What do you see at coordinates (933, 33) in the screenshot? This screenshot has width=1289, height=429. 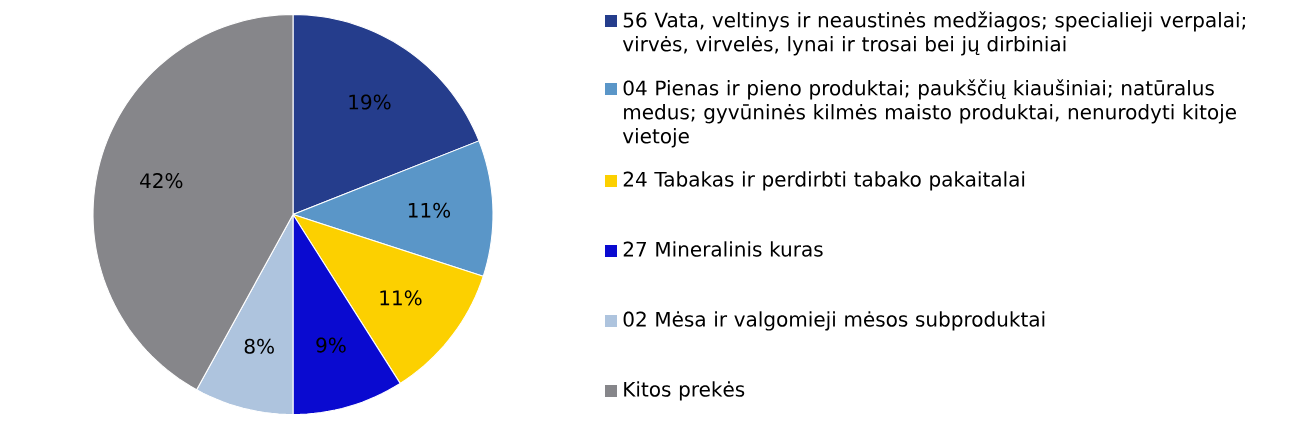 I see `legend-label: 56 Vata, veltinys ir neaustinės medžiagos; specialieji verpalai; virvės, virvelės, lynai ir trosai bei jų dirbiniai` at bounding box center [933, 33].